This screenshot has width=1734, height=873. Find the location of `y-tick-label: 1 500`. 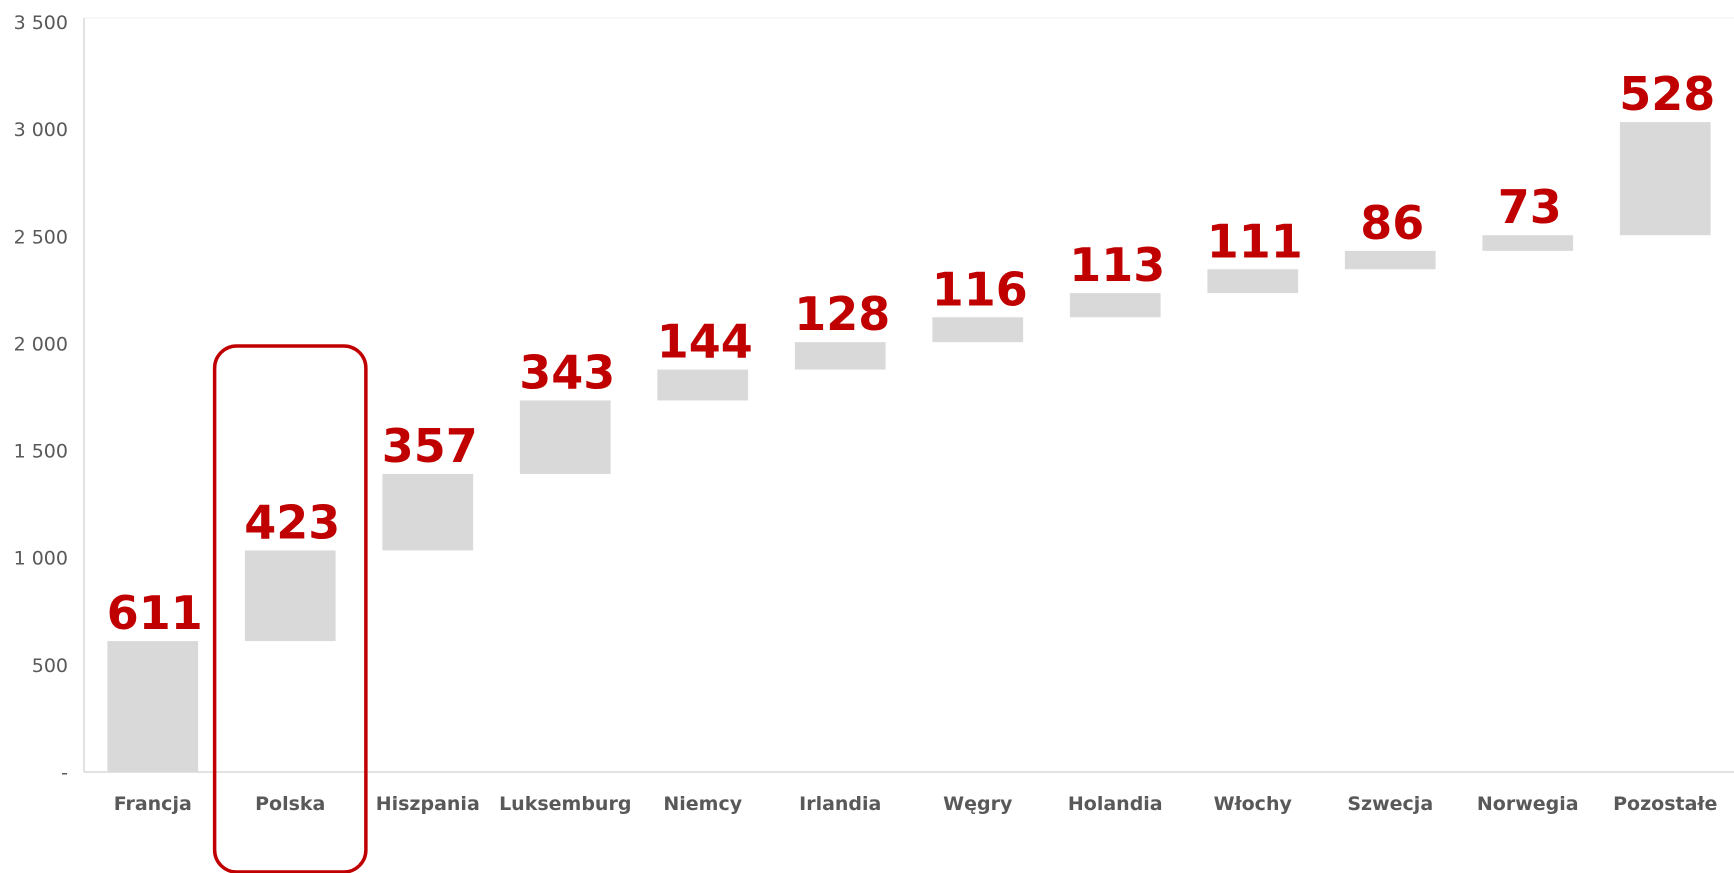

y-tick-label: 1 500 is located at coordinates (41, 452).